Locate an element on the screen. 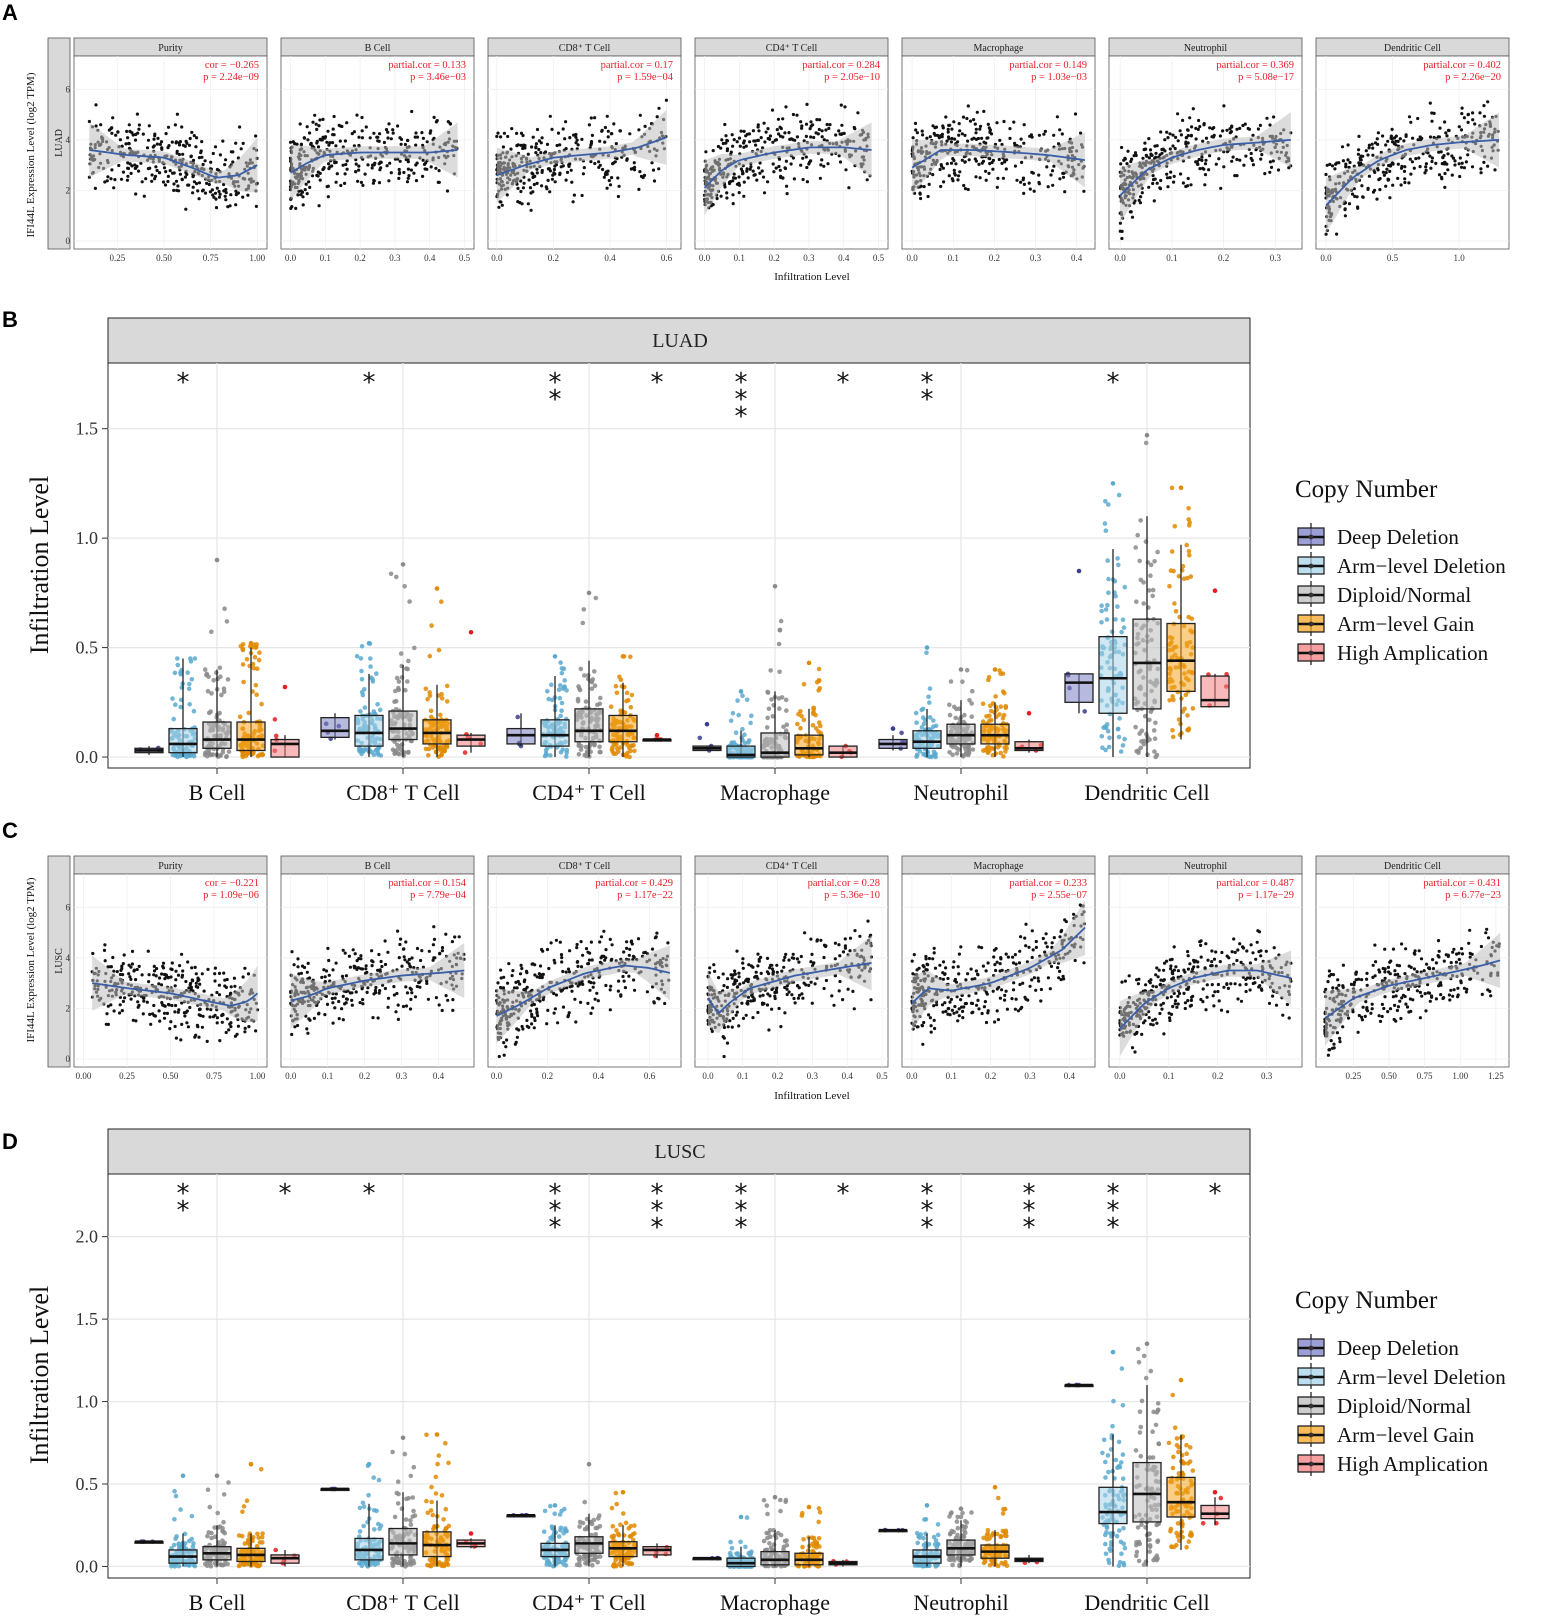  box is located at coordinates (623, 728).